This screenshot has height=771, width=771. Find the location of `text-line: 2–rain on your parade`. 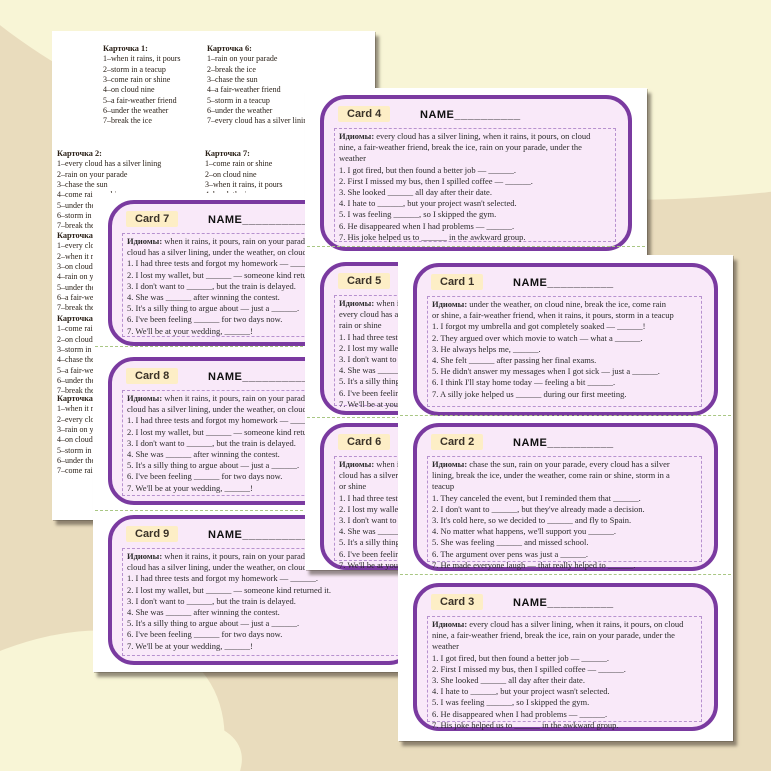

text-line: 2–rain on your parade is located at coordinates (92, 174).